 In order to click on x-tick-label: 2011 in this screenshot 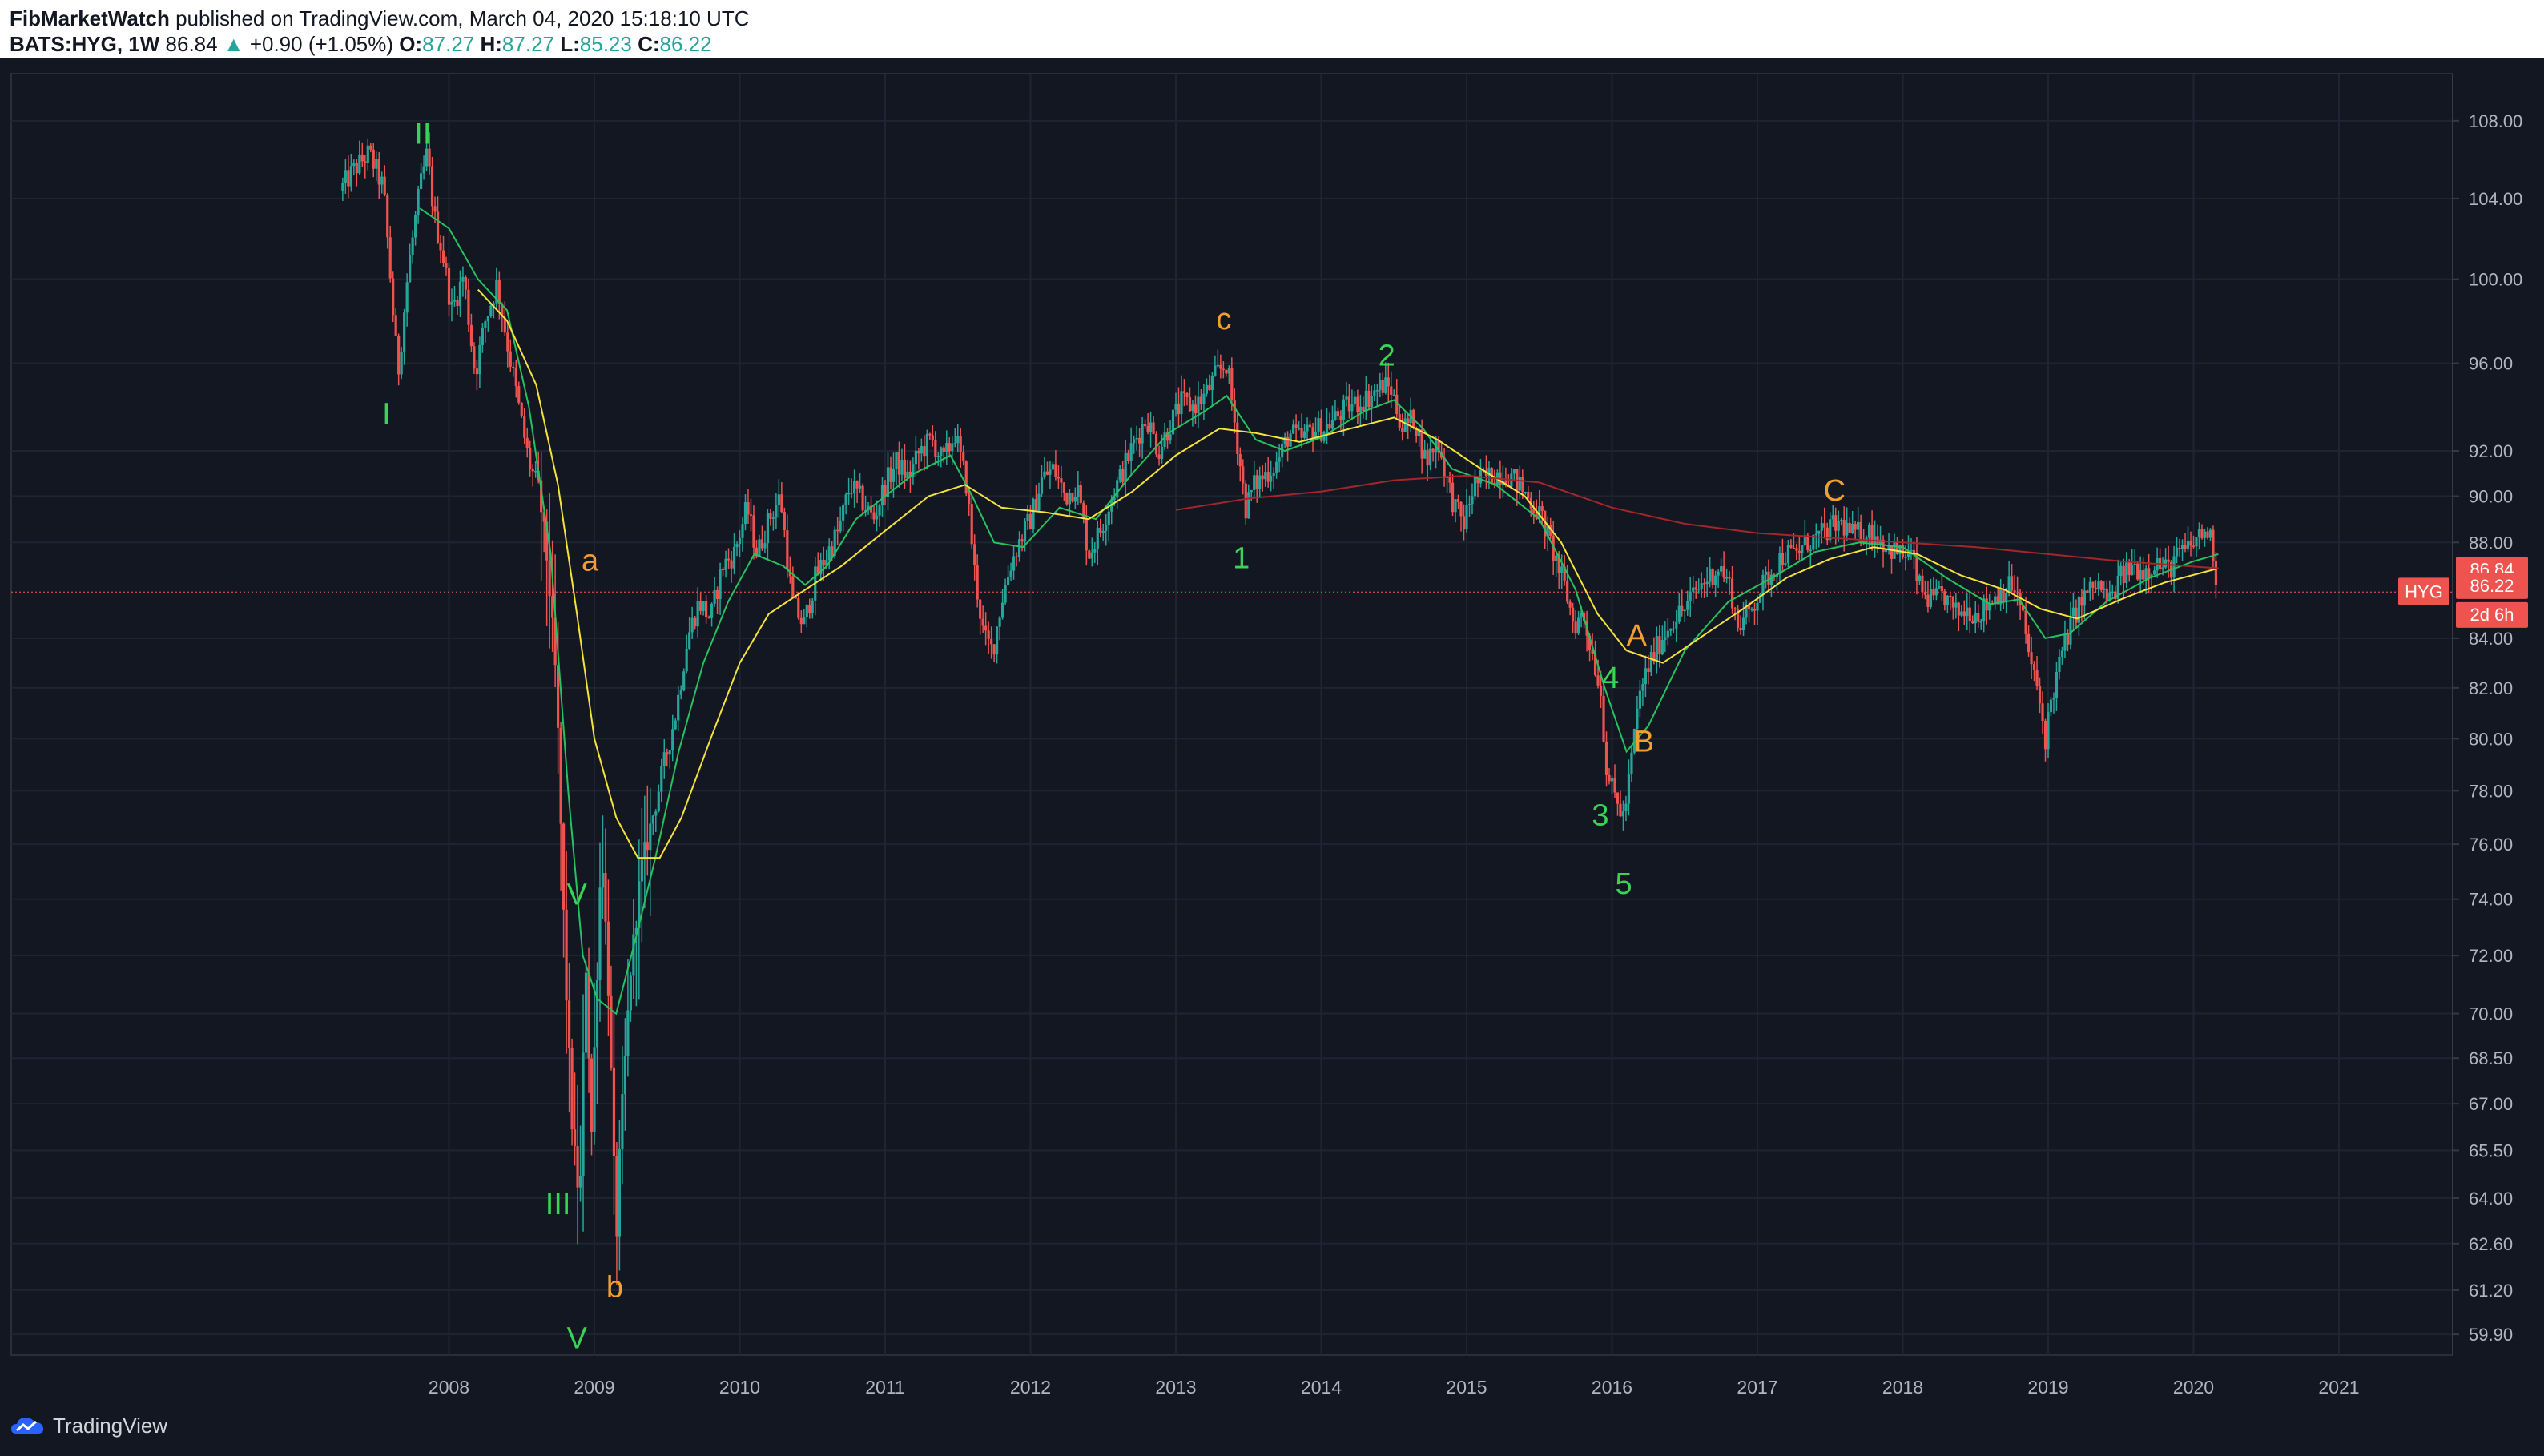, I will do `click(884, 1387)`.